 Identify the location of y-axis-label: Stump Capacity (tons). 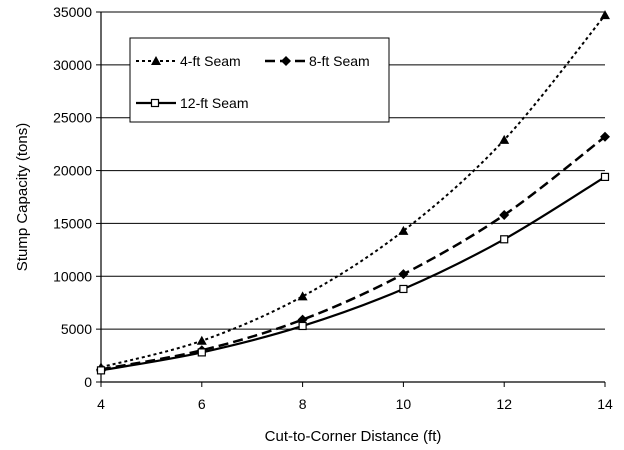
(22, 197).